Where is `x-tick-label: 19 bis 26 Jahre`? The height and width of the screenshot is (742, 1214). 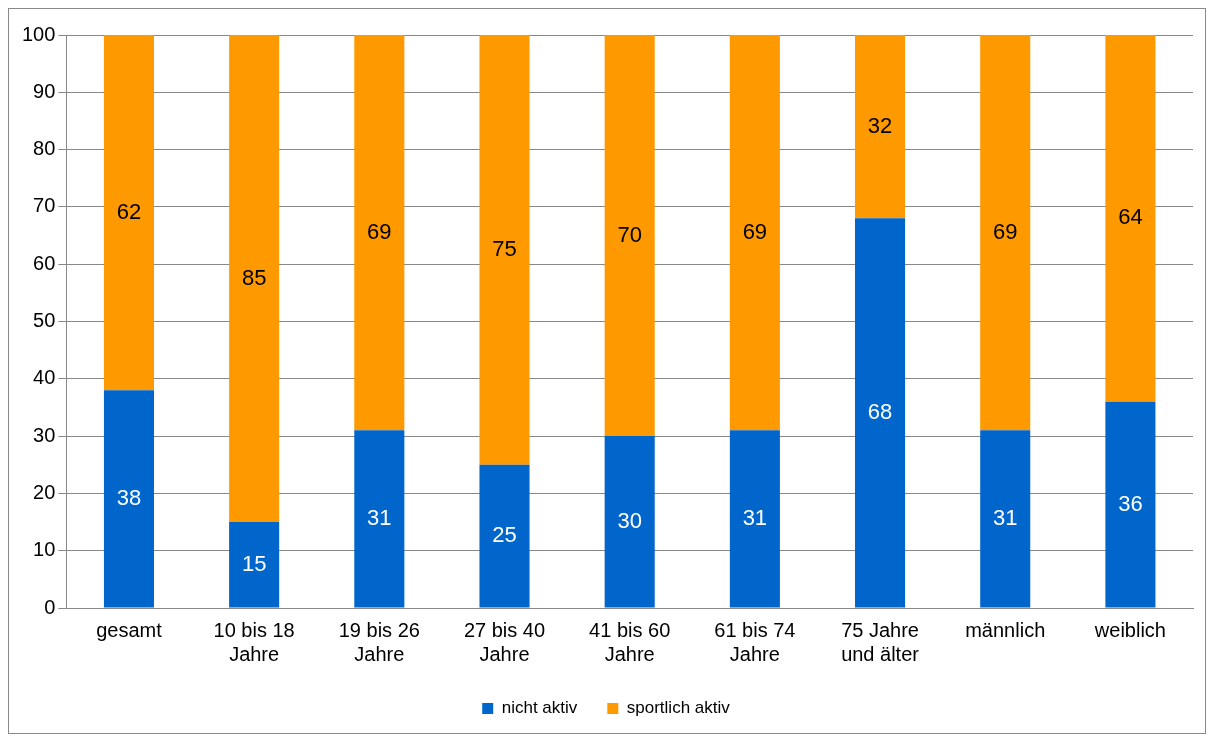
x-tick-label: 19 bis 26 Jahre is located at coordinates (379, 641).